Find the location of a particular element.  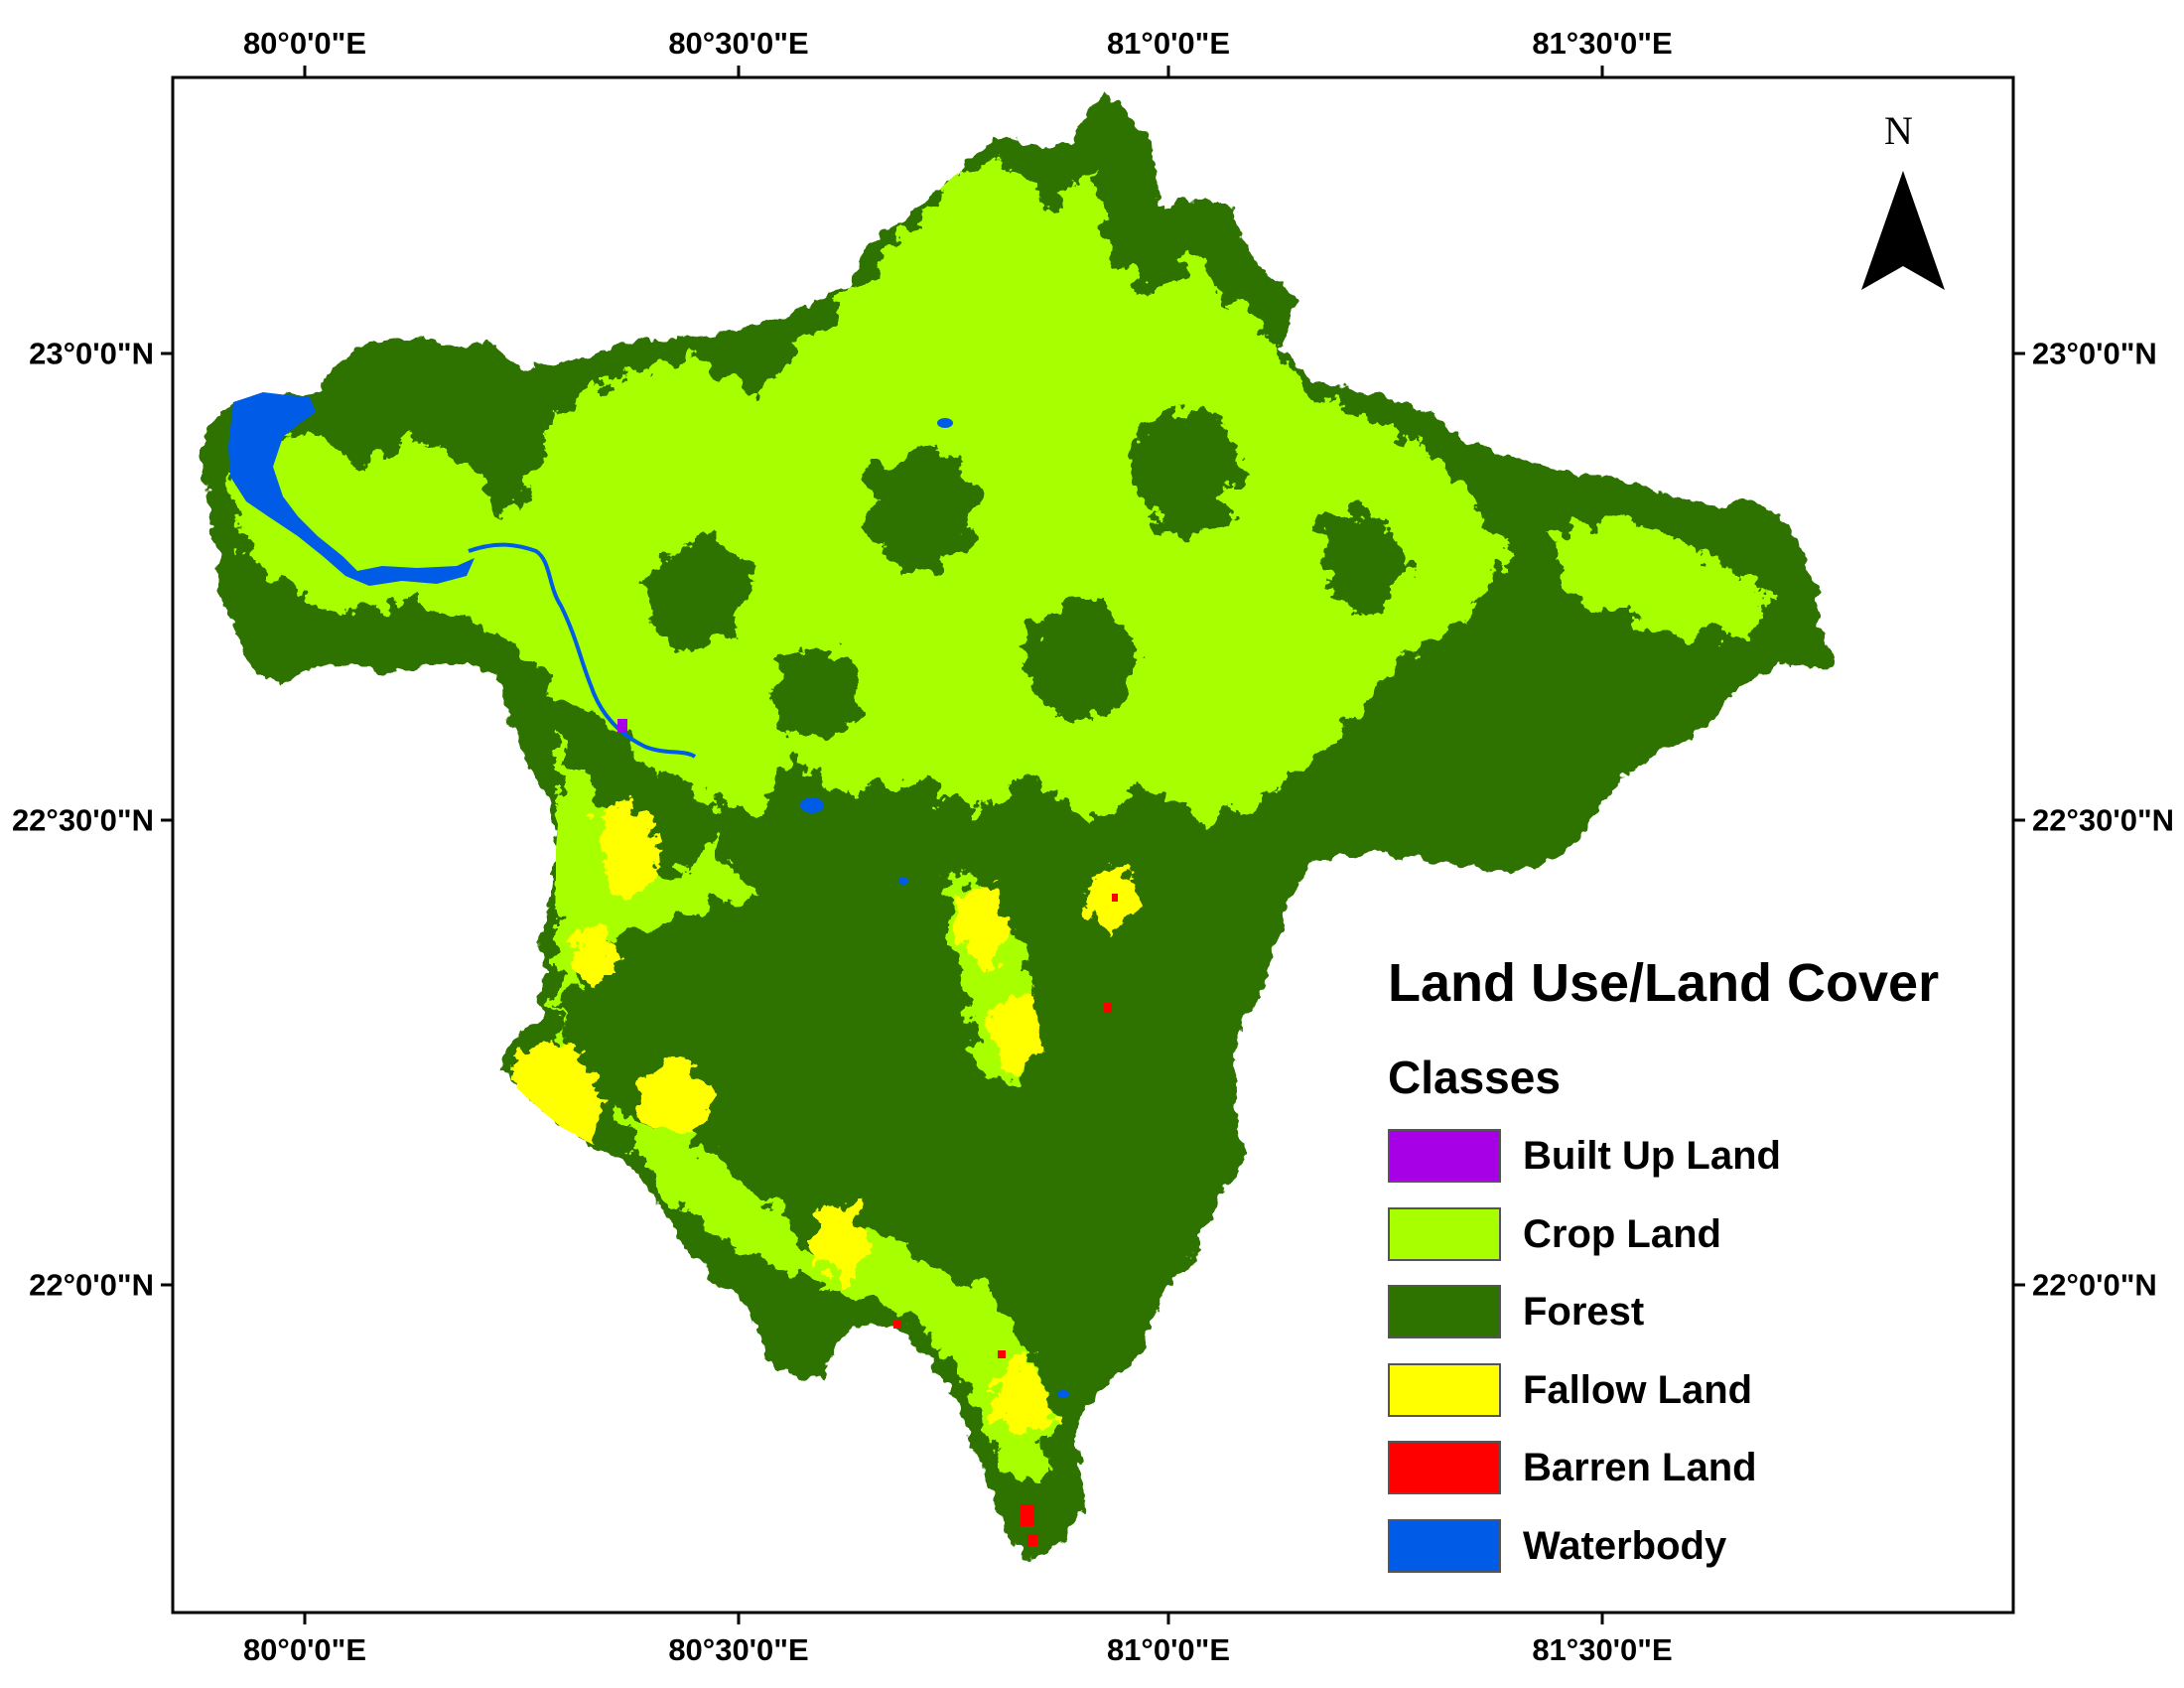

left-tick-label: 22°30'0"N is located at coordinates (82, 820).